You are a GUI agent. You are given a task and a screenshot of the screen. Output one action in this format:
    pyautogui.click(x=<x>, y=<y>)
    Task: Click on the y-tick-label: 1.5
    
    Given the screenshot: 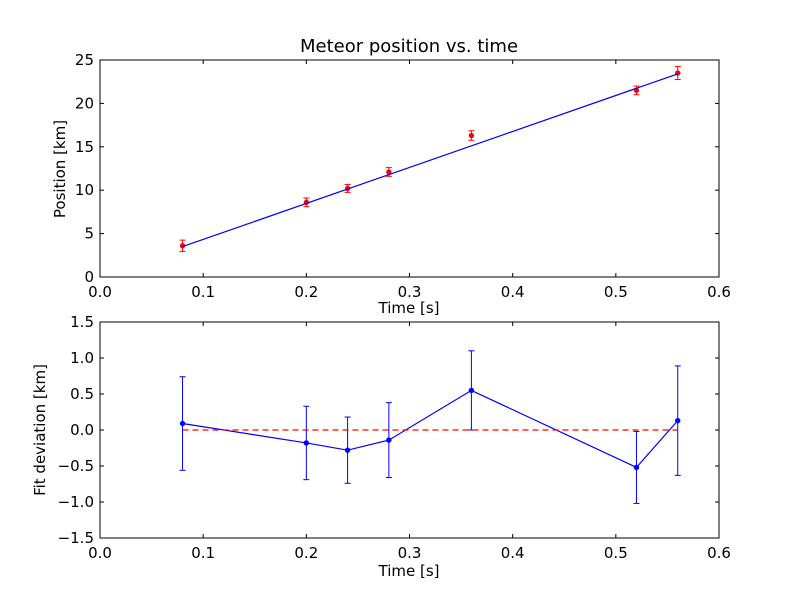 What is the action you would take?
    pyautogui.click(x=82, y=322)
    